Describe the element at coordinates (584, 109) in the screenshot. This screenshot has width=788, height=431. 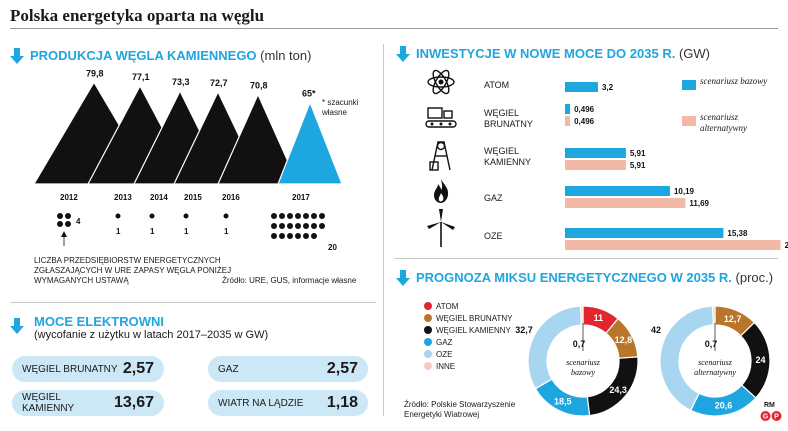
I see `bar-base-label: 0,496` at that location.